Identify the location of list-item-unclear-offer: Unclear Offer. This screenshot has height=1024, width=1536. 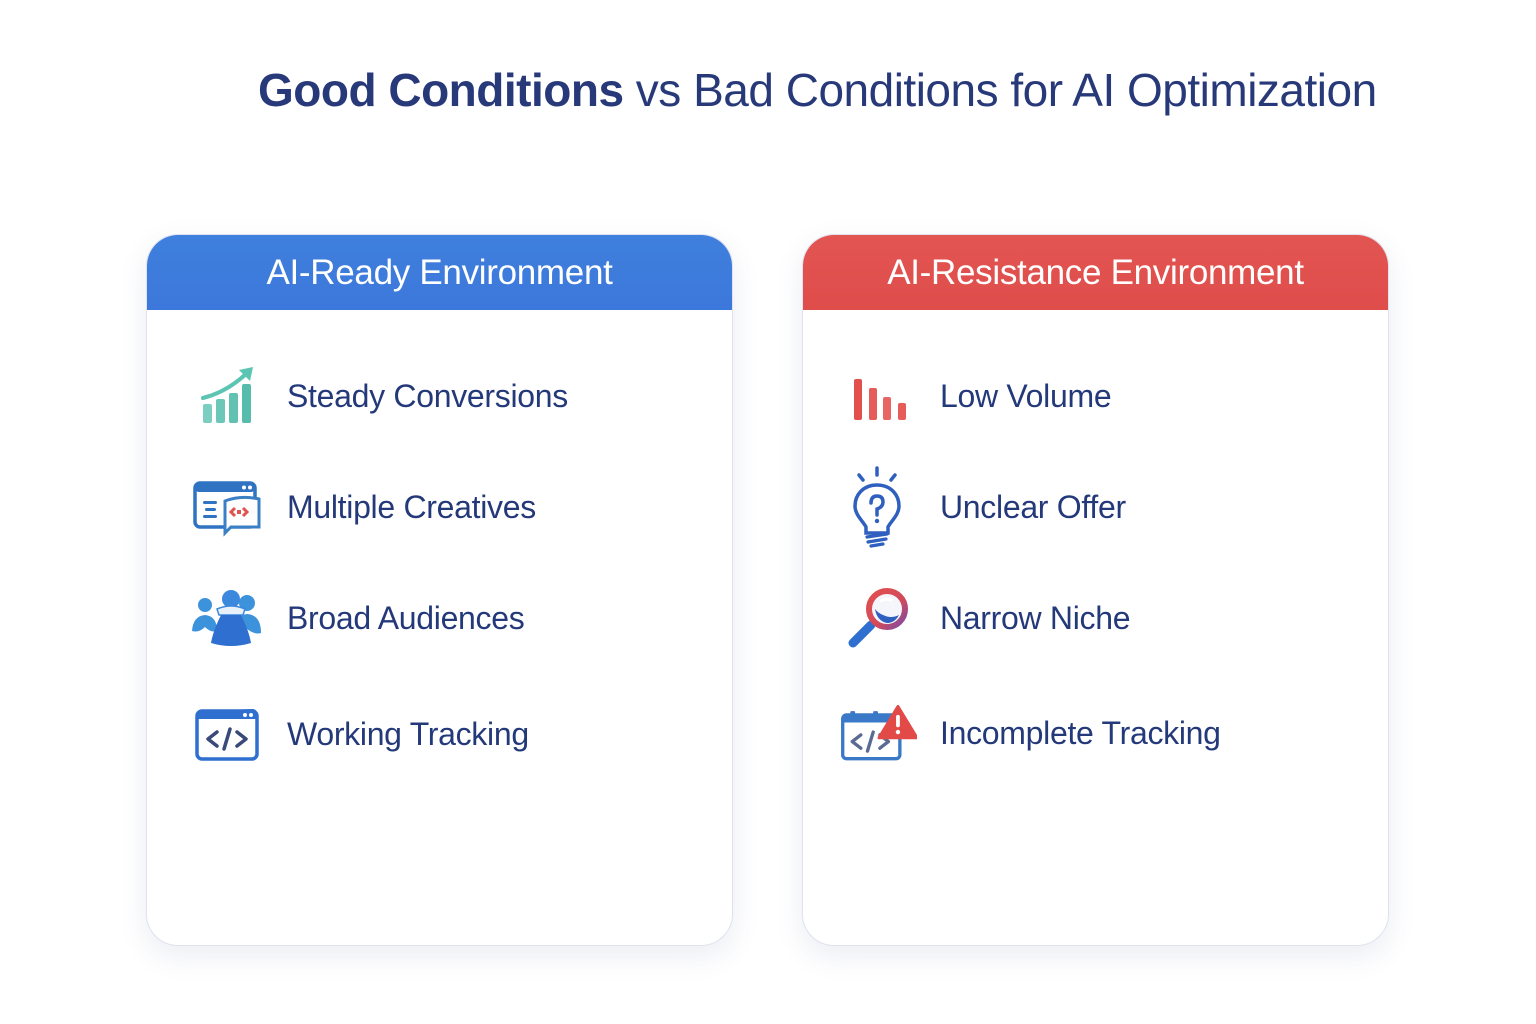
(1095, 507).